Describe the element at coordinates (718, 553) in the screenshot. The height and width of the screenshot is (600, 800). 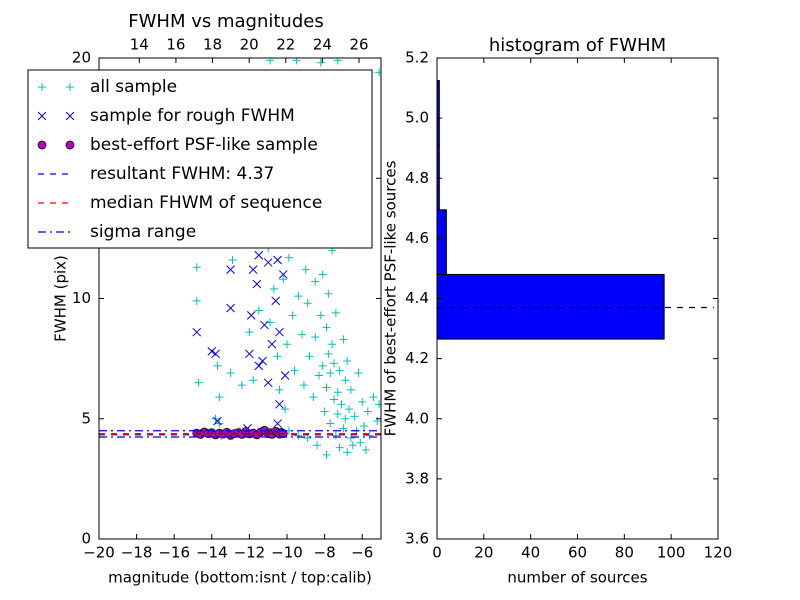
I see `x-tick-label: 120` at that location.